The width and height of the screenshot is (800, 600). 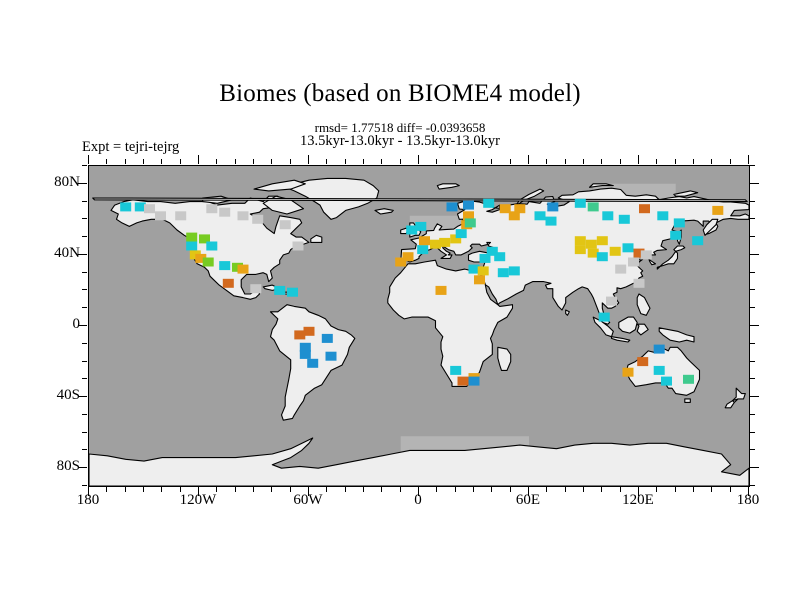 What do you see at coordinates (308, 500) in the screenshot?
I see `x-axis-tick-label: 60W` at bounding box center [308, 500].